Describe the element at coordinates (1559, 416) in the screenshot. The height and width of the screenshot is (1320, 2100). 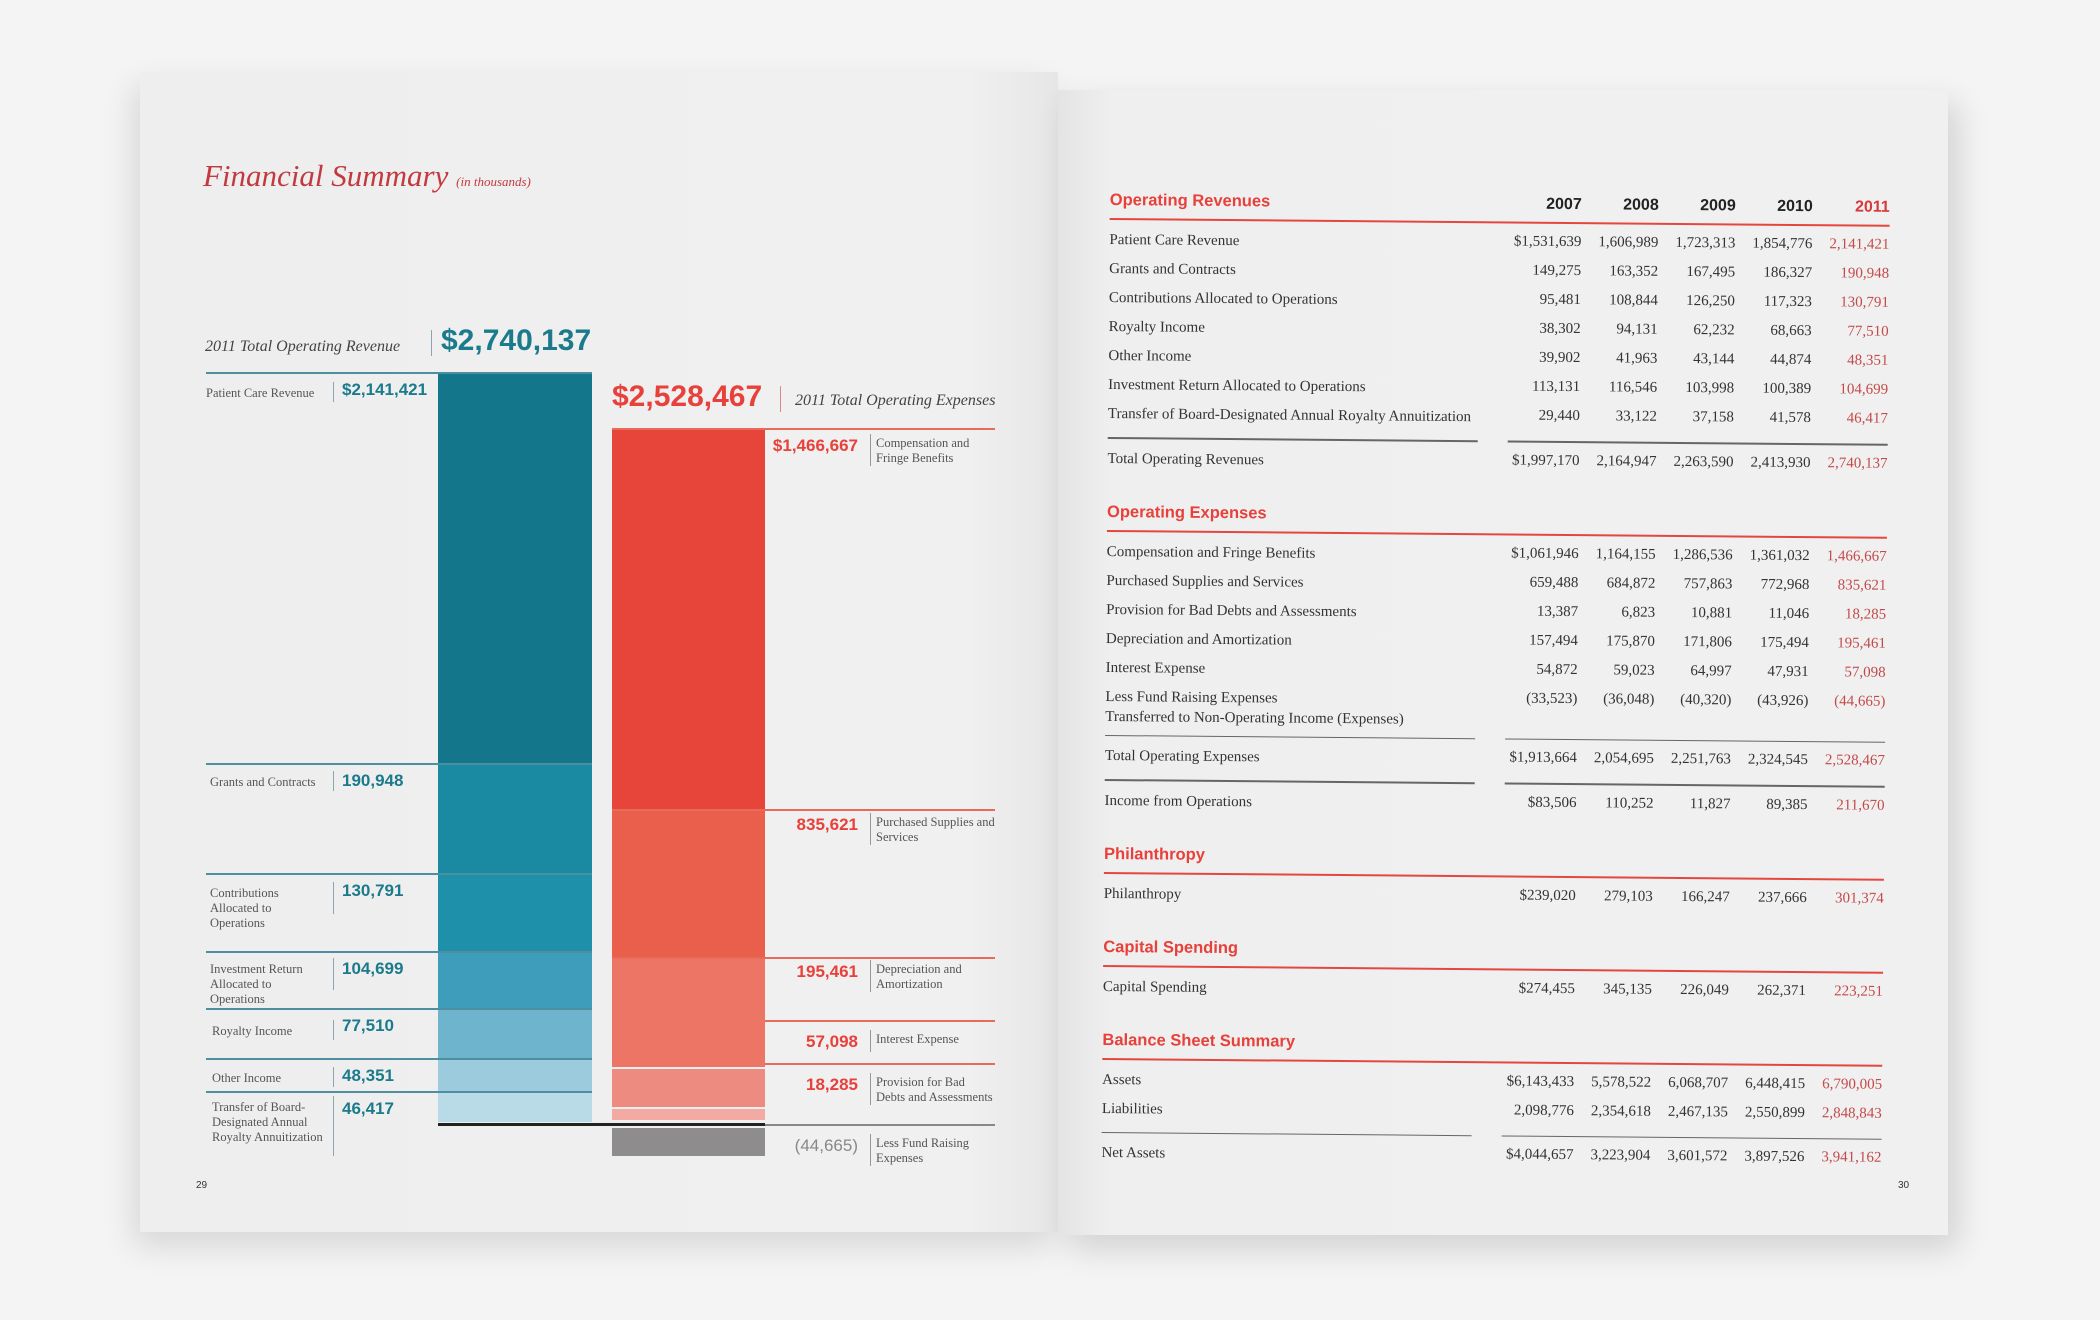
I see `cell-value: 29,440` at that location.